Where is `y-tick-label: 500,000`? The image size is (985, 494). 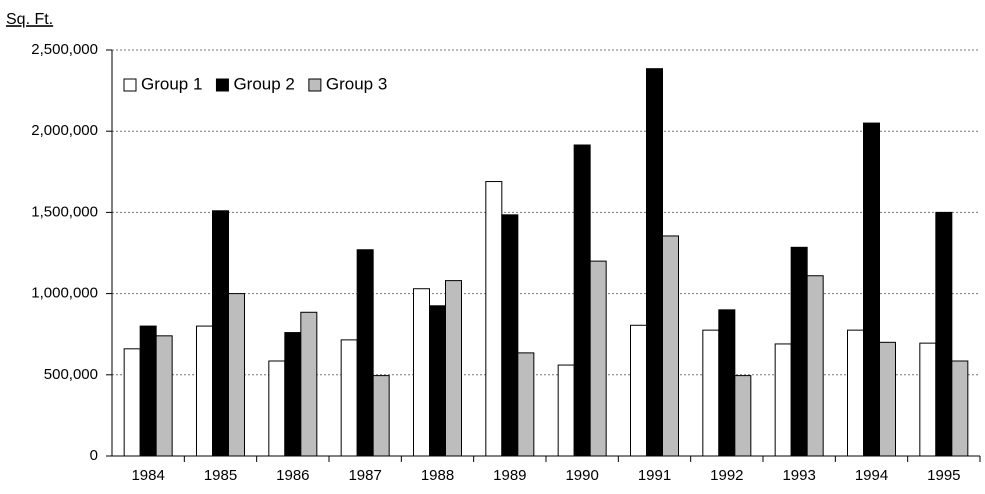
y-tick-label: 500,000 is located at coordinates (71, 374).